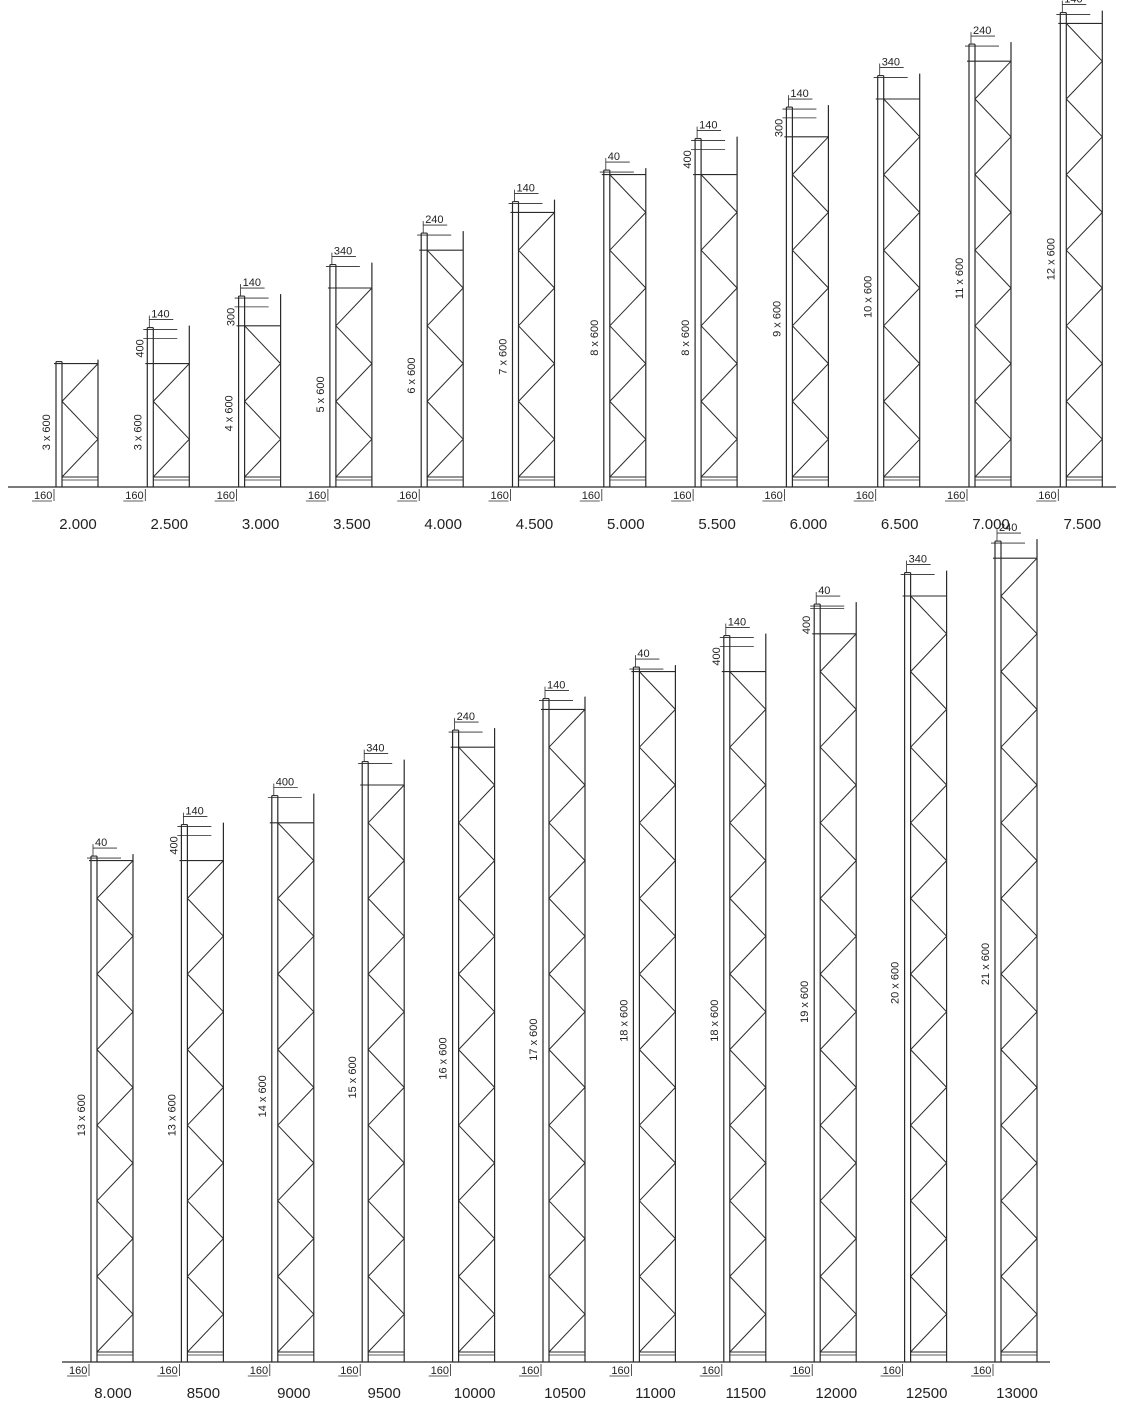  Describe the element at coordinates (1004, 962) in the screenshot. I see `rack-frame: 240 21 x 600 160 13000` at that location.